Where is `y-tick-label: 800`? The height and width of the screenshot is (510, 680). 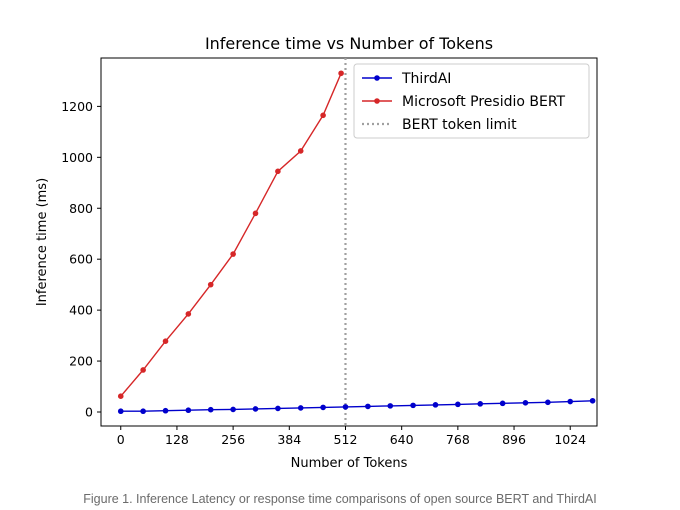 y-tick-label: 800 is located at coordinates (81, 208).